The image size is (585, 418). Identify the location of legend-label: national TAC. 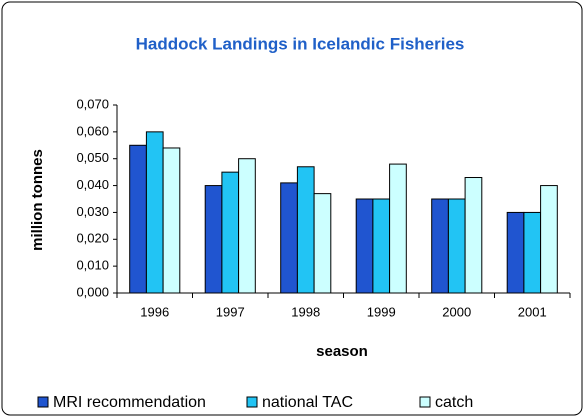
(307, 402).